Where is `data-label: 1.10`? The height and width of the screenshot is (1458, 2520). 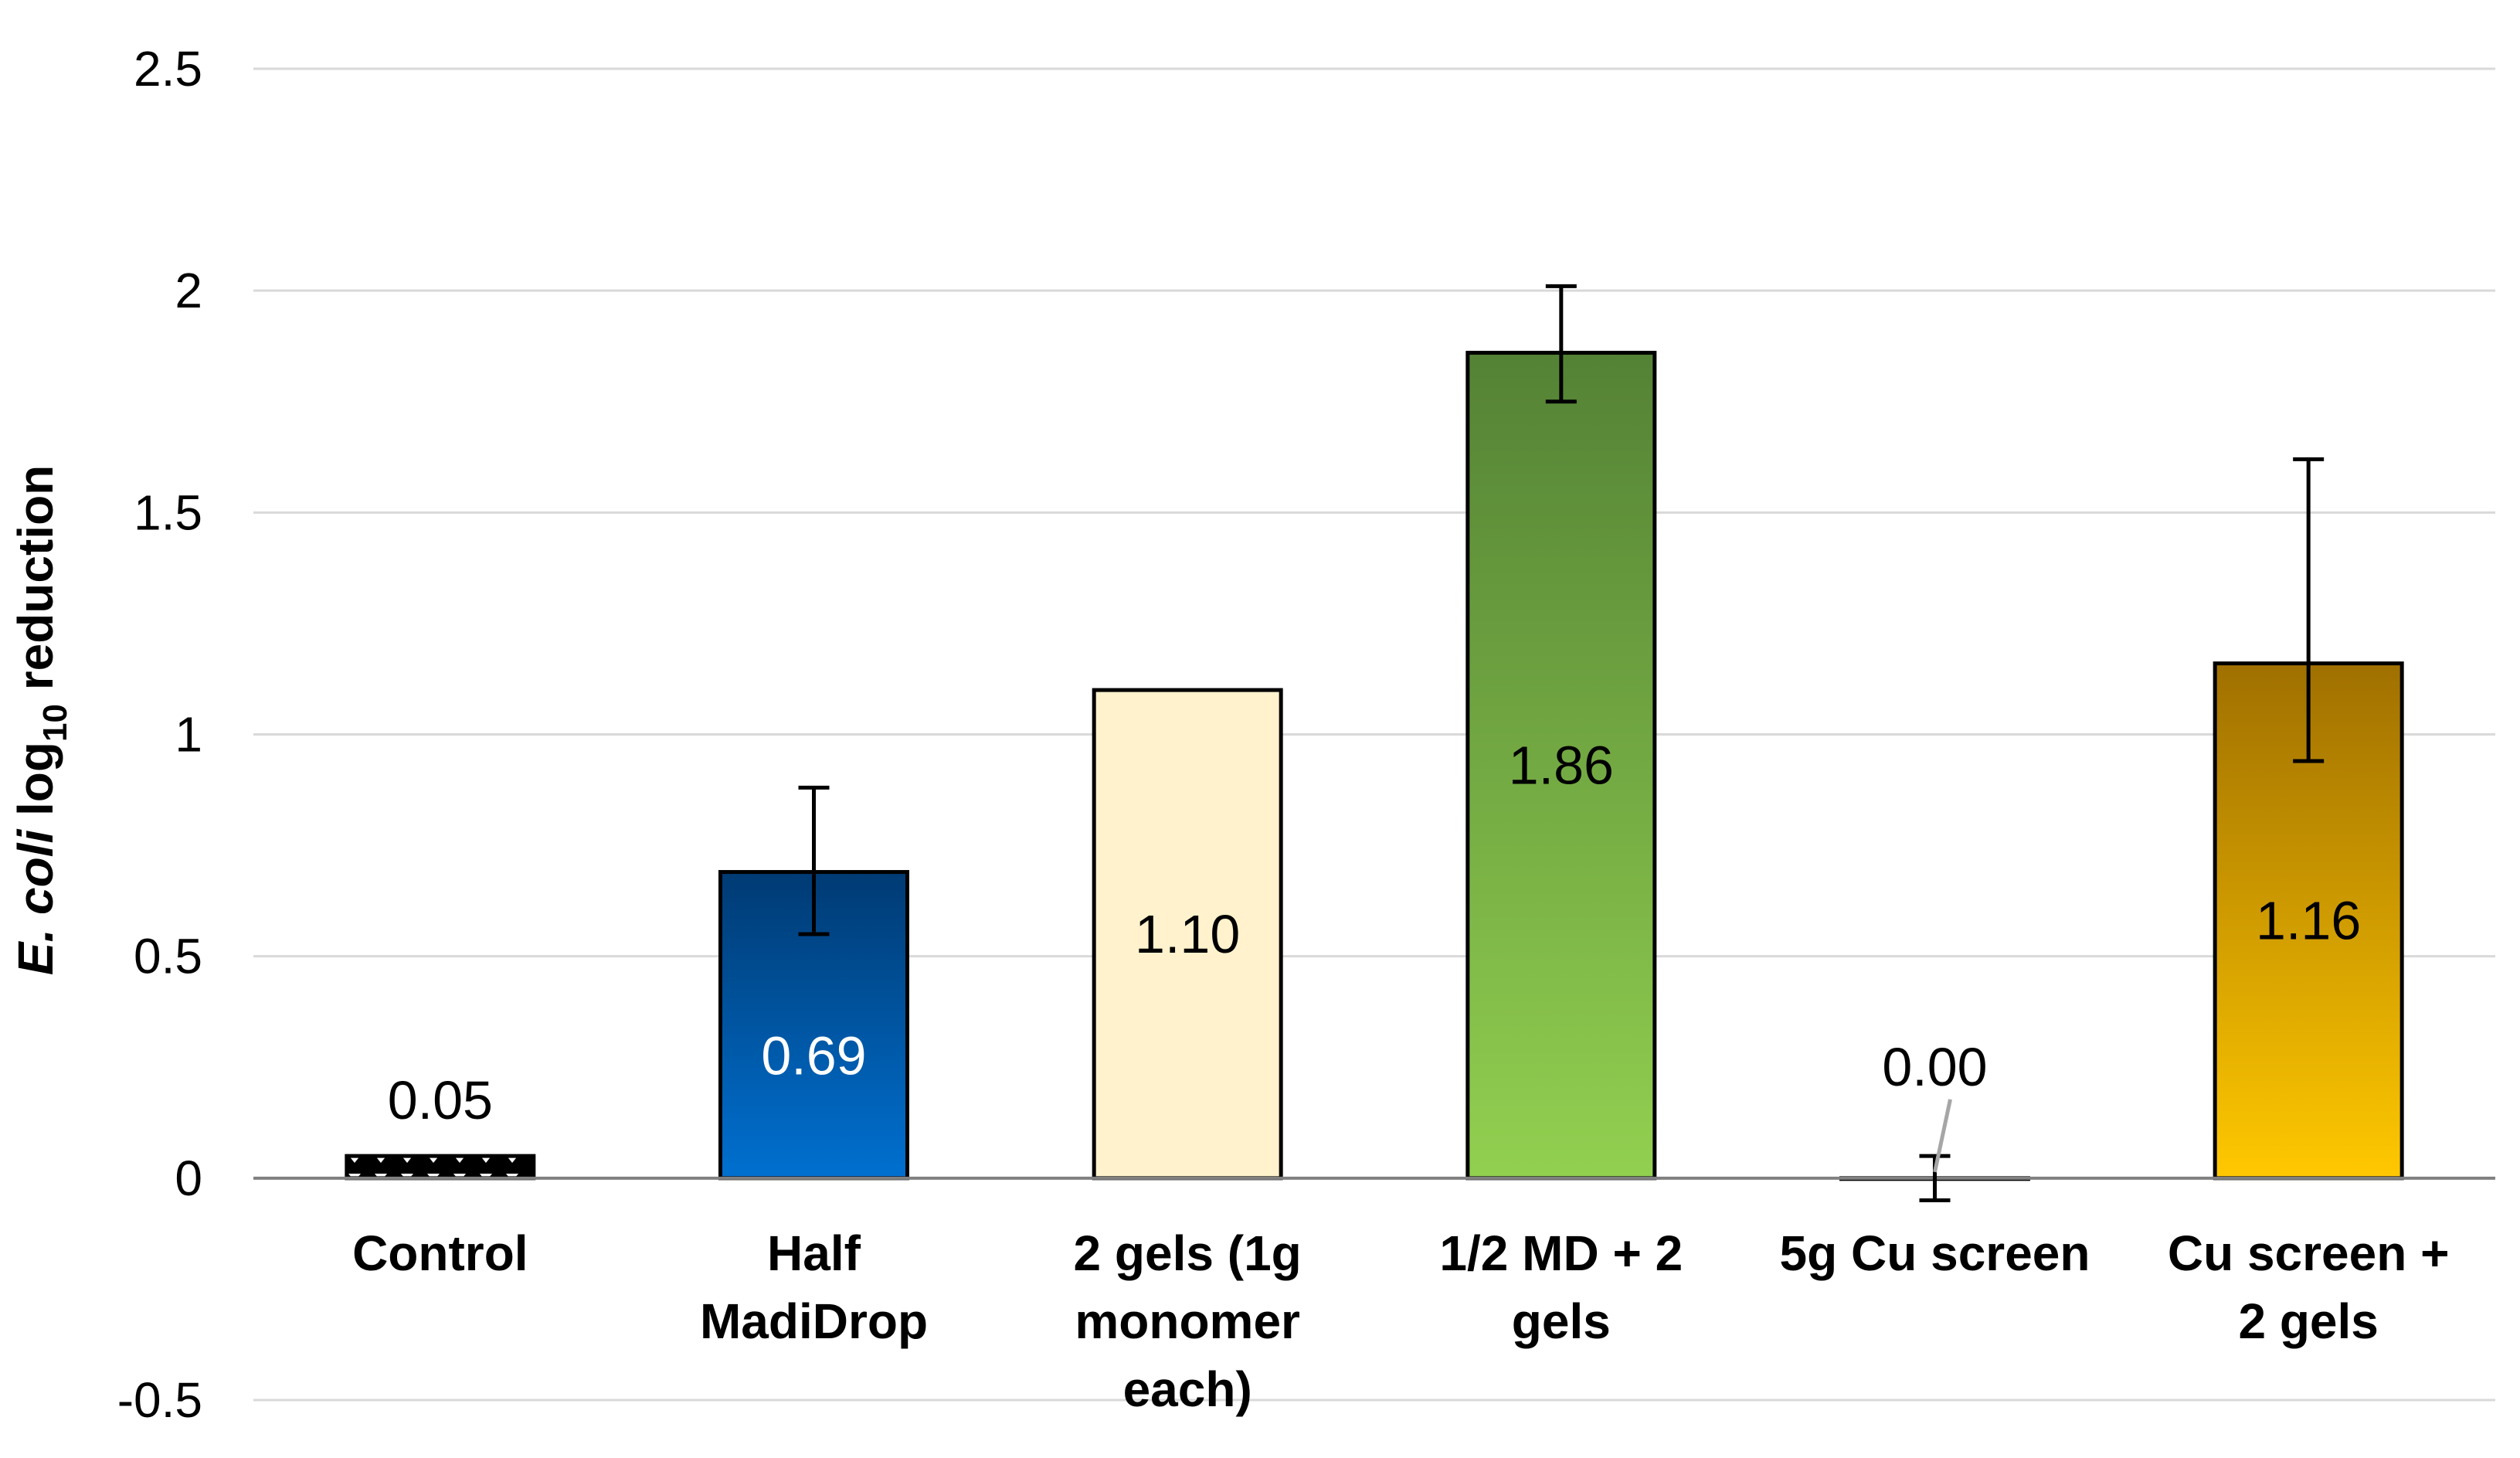 data-label: 1.10 is located at coordinates (1187, 934).